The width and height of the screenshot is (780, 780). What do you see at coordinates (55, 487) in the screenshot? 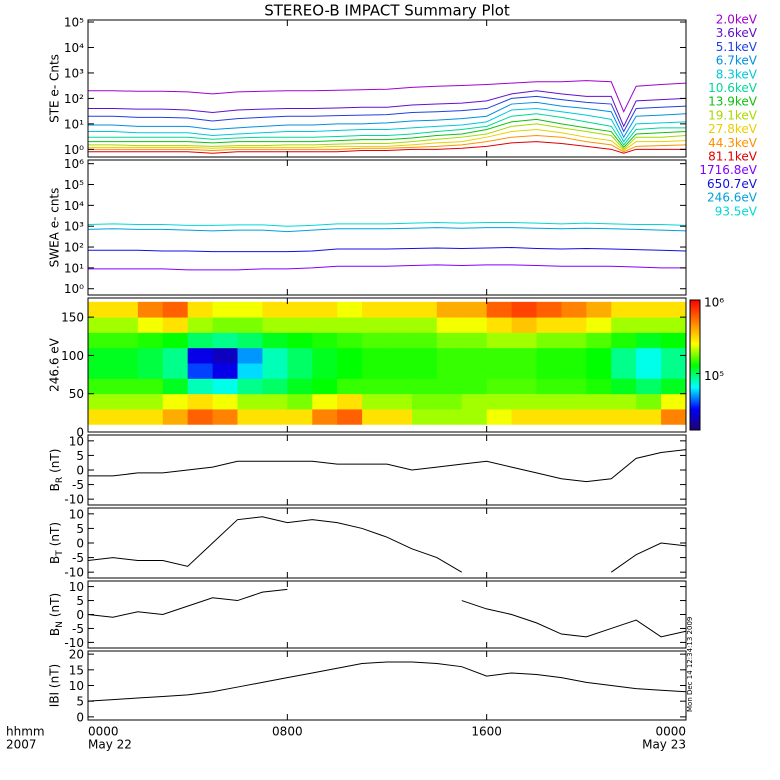
I see `y-label-main: B` at bounding box center [55, 487].